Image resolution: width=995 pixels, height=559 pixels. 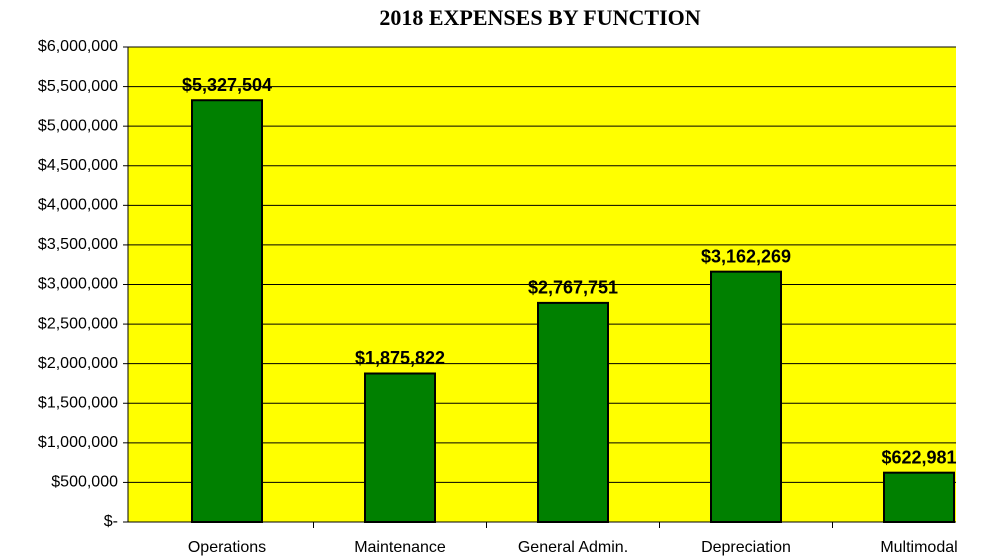 What do you see at coordinates (84, 482) in the screenshot?
I see `y-tick-label: $500,000` at bounding box center [84, 482].